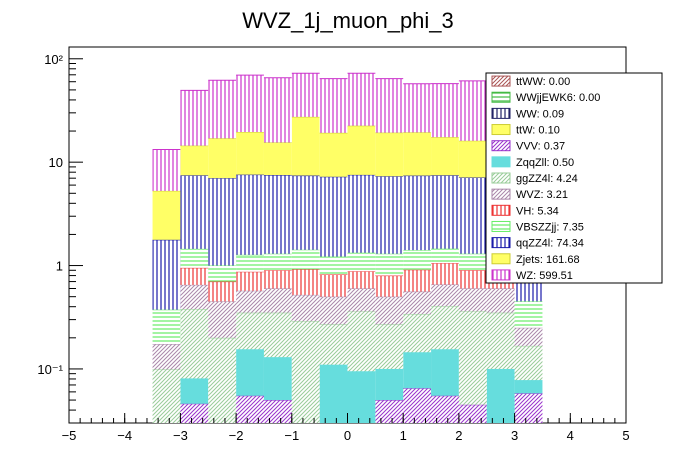  I want to click on legend-label: ZqqZll: 0.50, so click(545, 163).